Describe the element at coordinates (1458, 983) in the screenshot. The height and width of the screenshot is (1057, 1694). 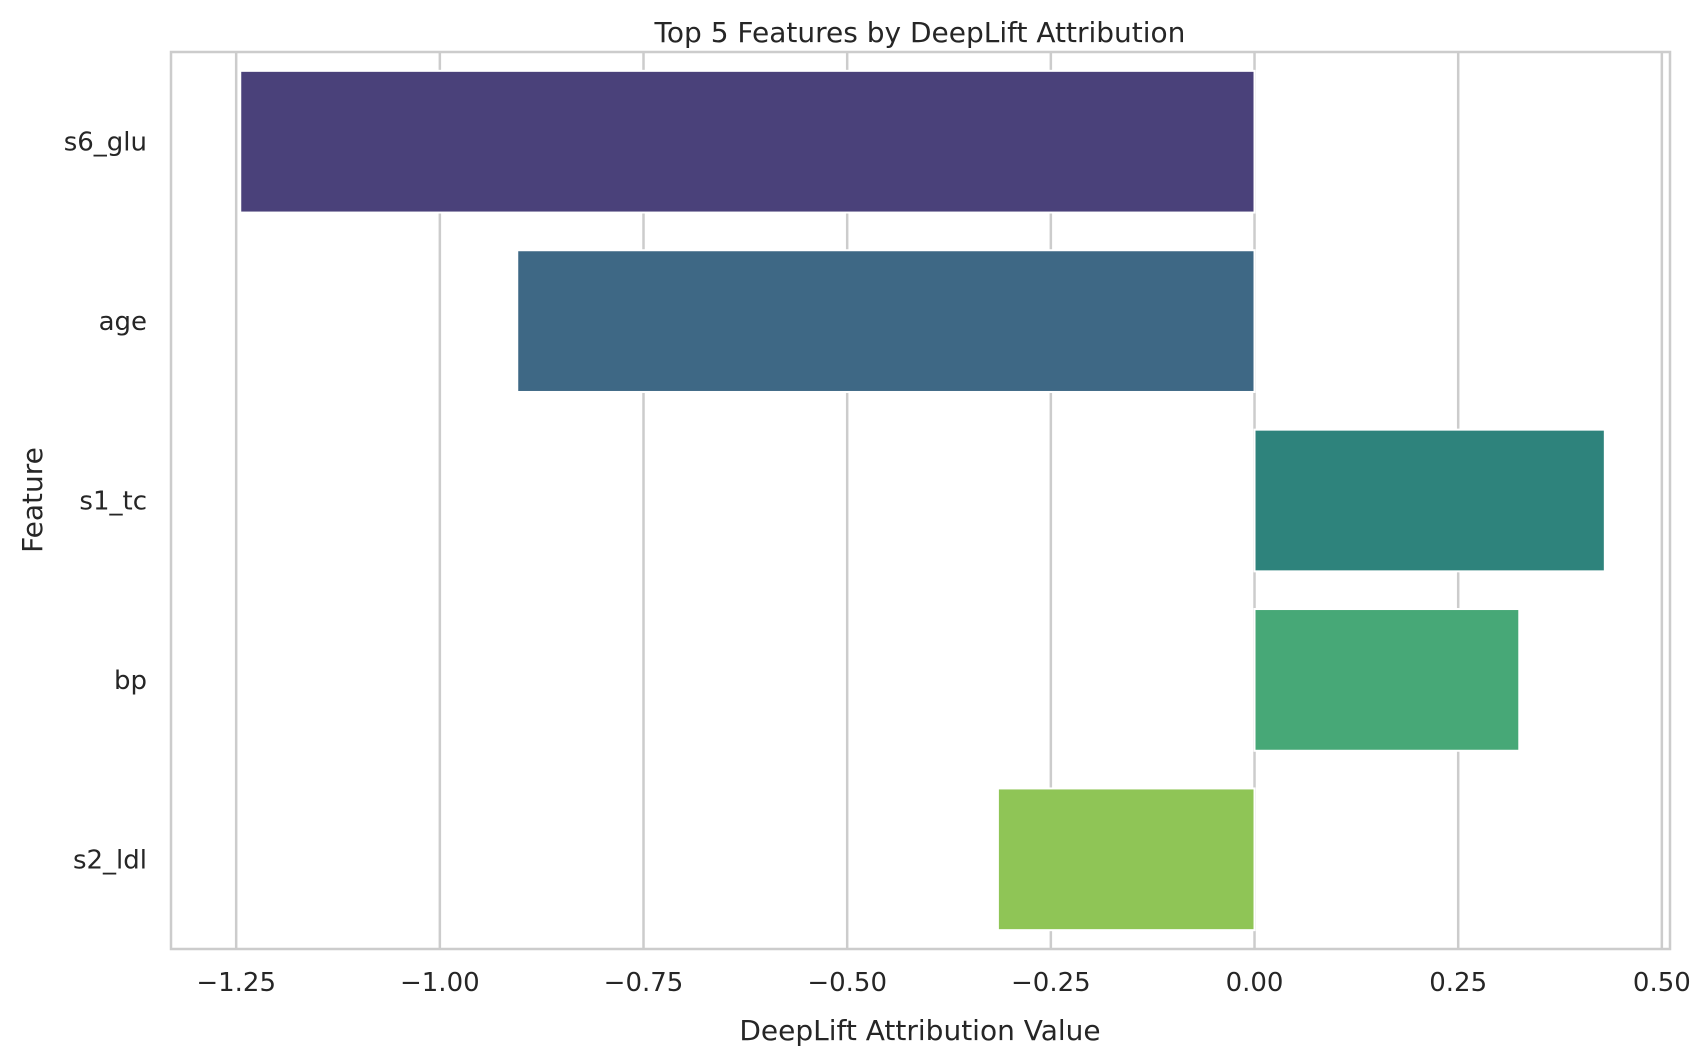
I see `x-tick-label: 0.25` at that location.